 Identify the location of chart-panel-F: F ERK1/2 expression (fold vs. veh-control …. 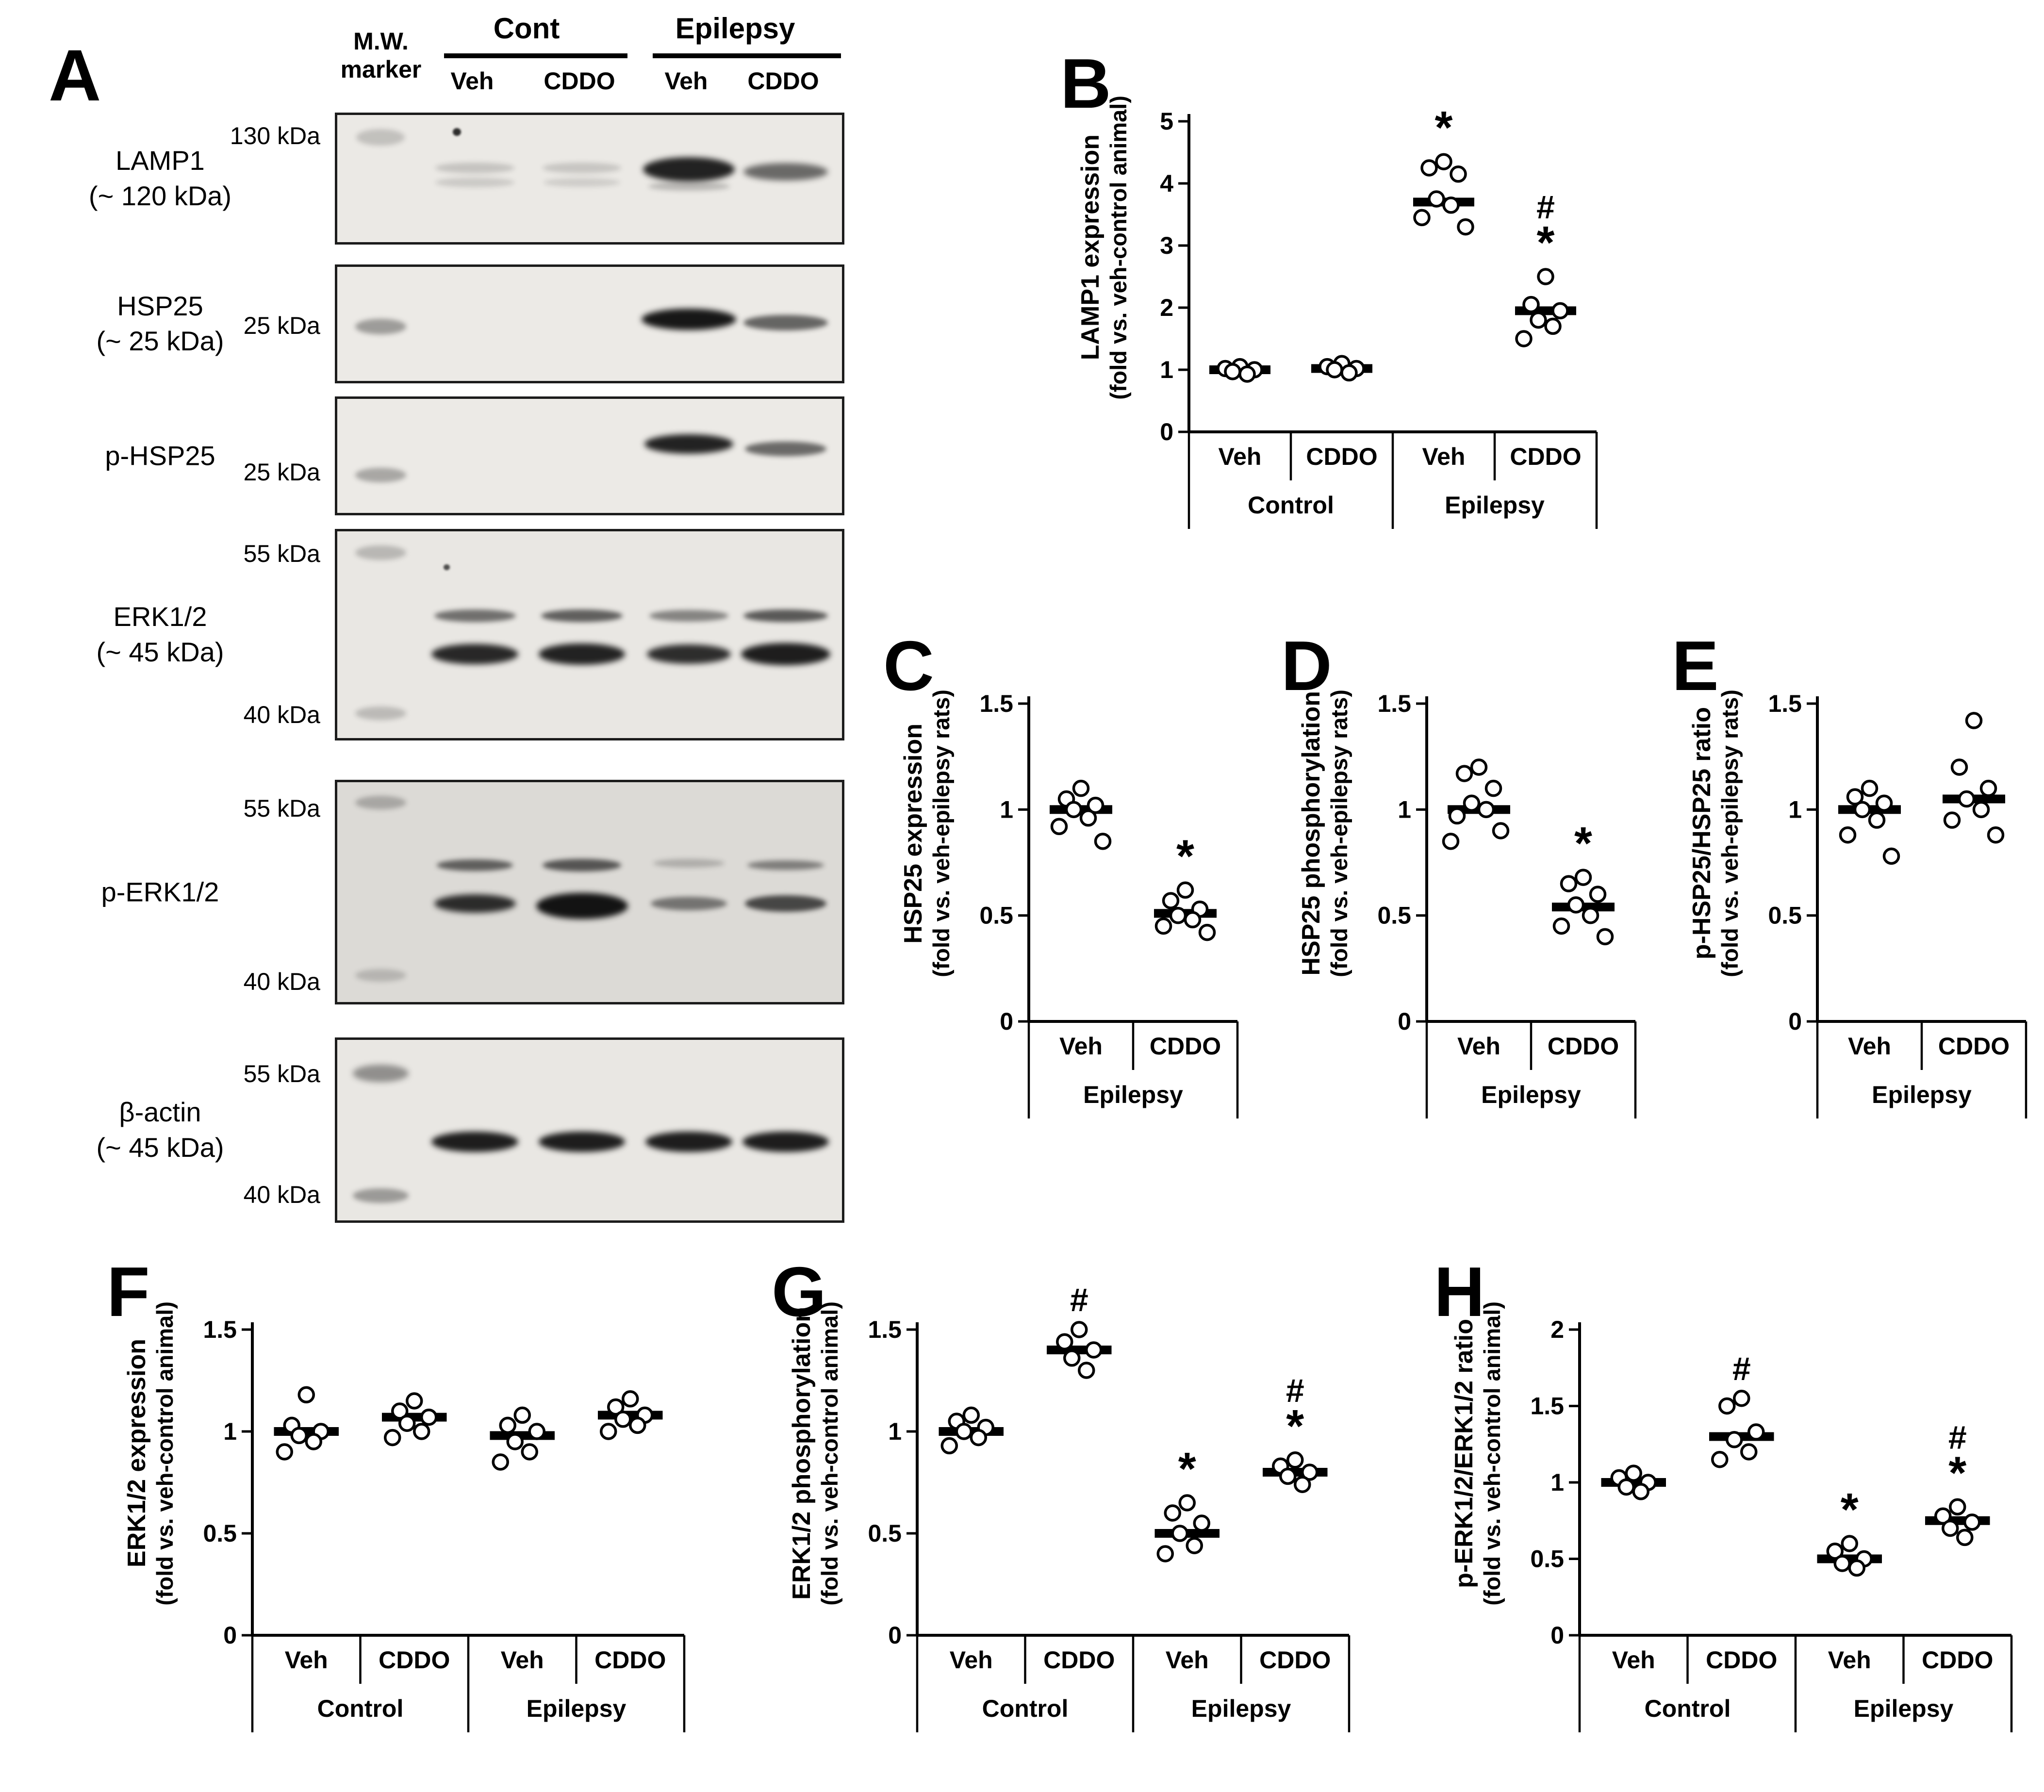
(401, 1498).